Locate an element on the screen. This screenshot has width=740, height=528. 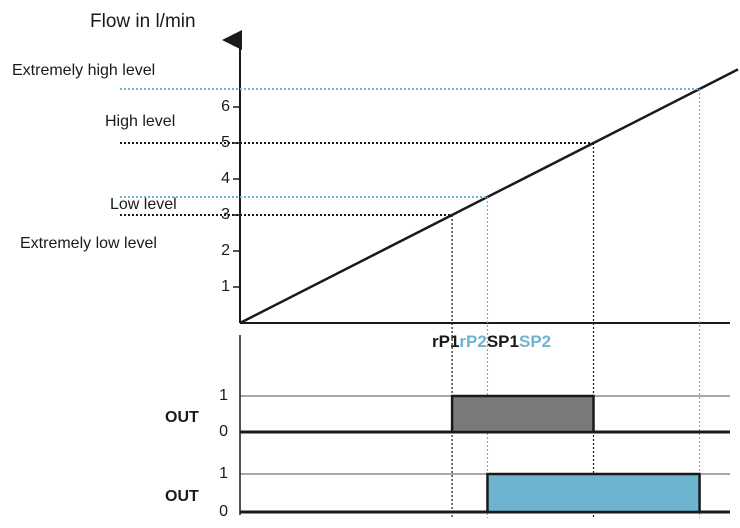
switch-labels: rP1rP2SP1SP2 is located at coordinates (491, 341).